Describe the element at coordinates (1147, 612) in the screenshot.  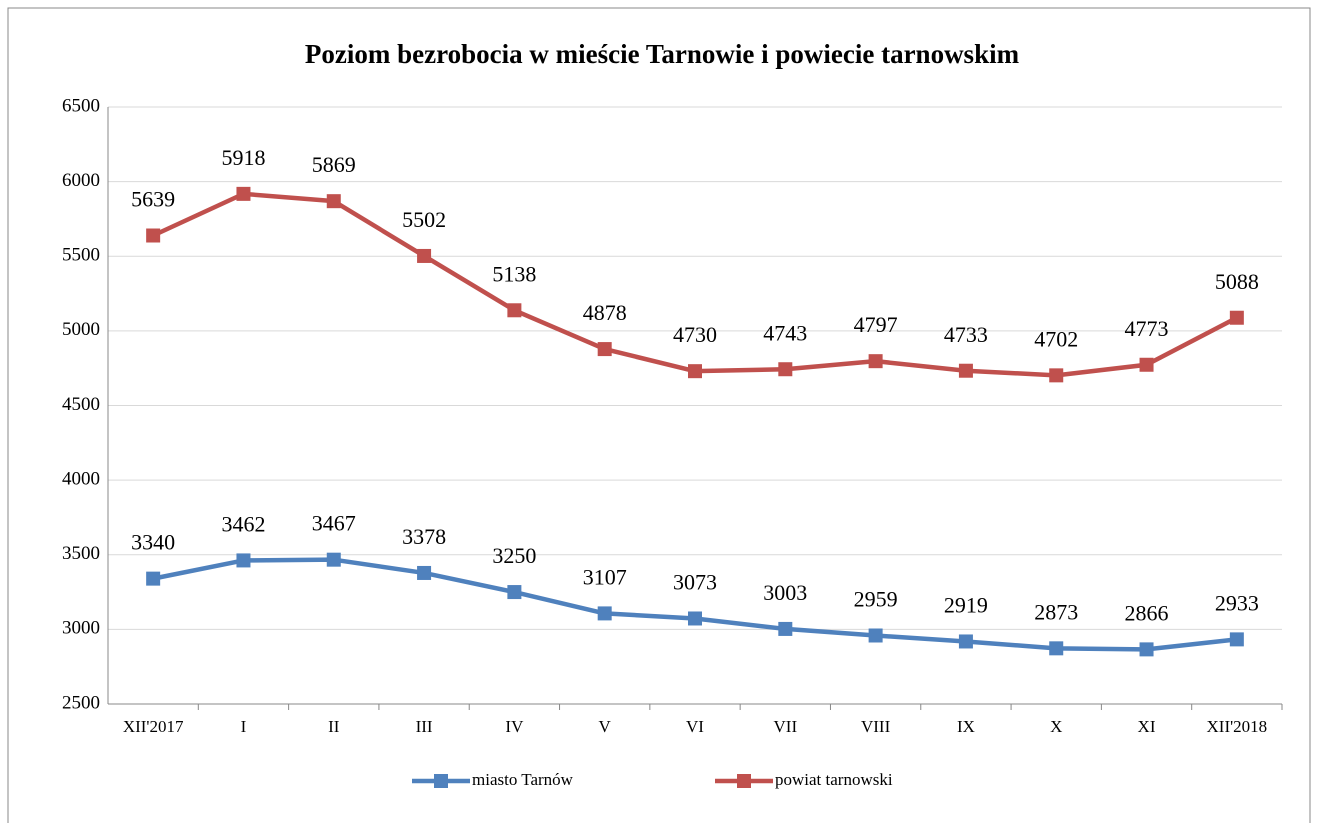
I see `data-label: 2866` at that location.